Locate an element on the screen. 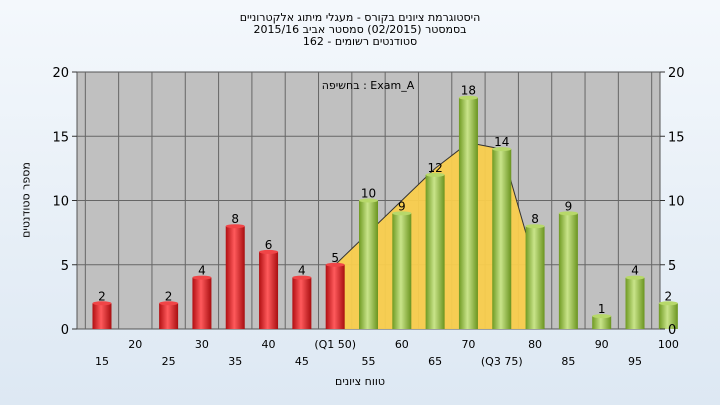 The height and width of the screenshot is (405, 720). bar-Q150 is located at coordinates (335, 296).